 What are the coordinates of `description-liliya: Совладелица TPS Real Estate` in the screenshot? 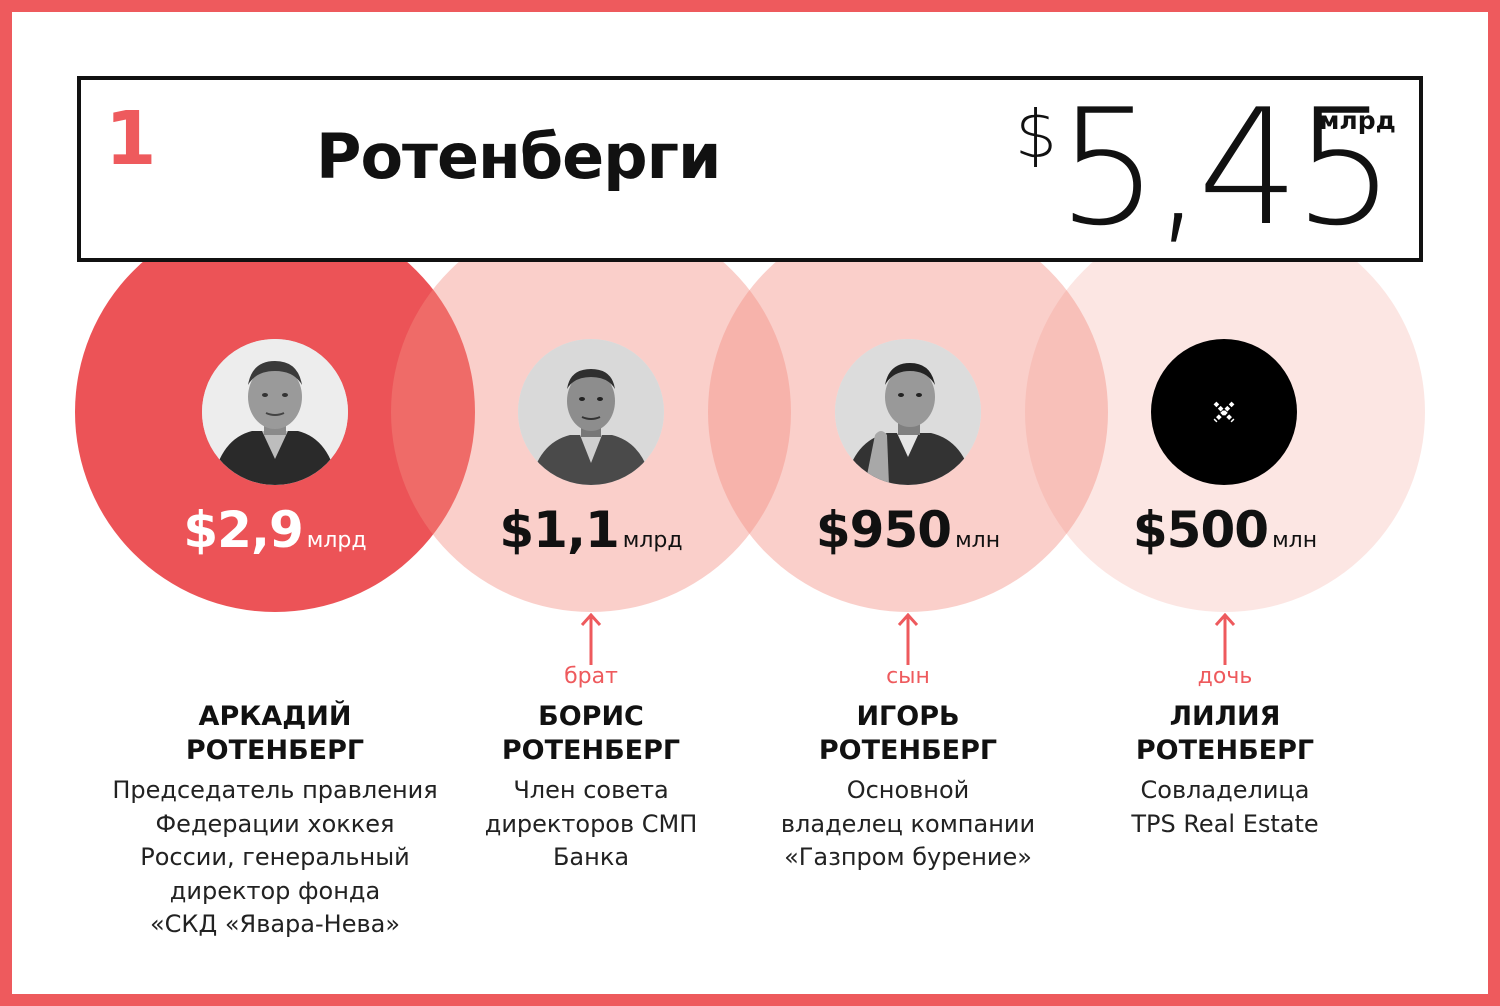 It's located at (1225, 807).